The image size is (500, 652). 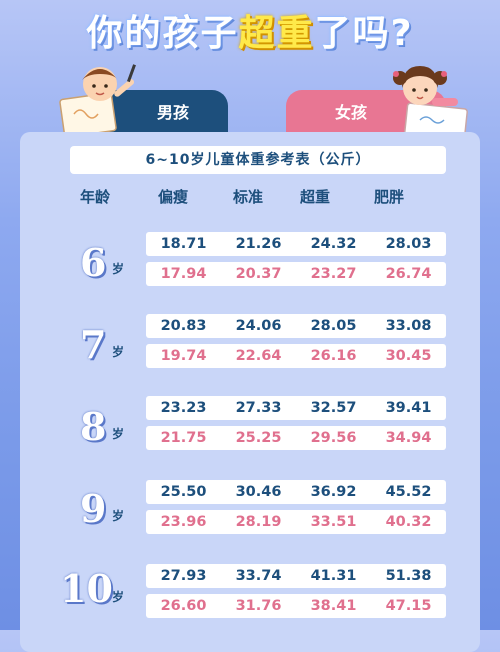 What do you see at coordinates (248, 197) in the screenshot?
I see `header-normal: 标准` at bounding box center [248, 197].